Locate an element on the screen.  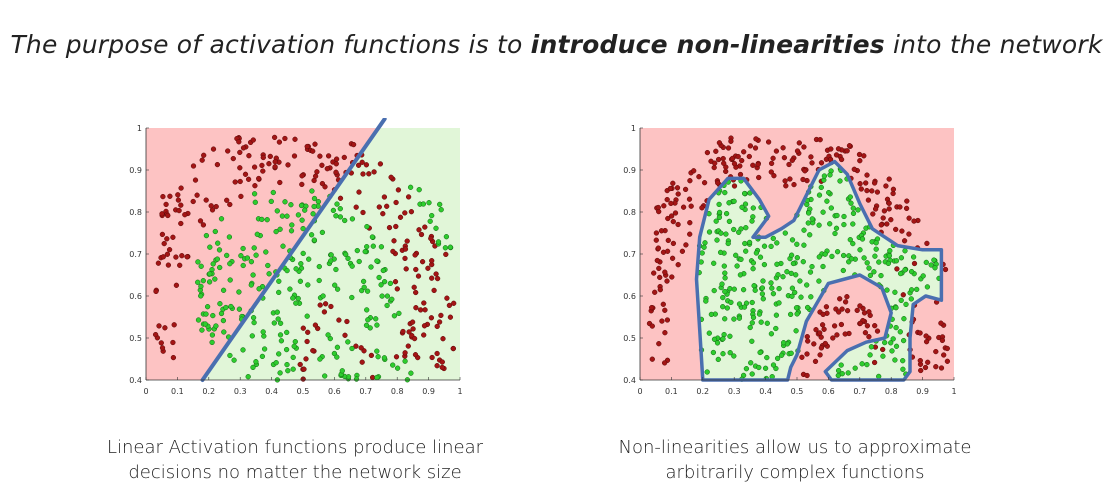
linear-x-tick-label: 0.5 is located at coordinates (303, 391).